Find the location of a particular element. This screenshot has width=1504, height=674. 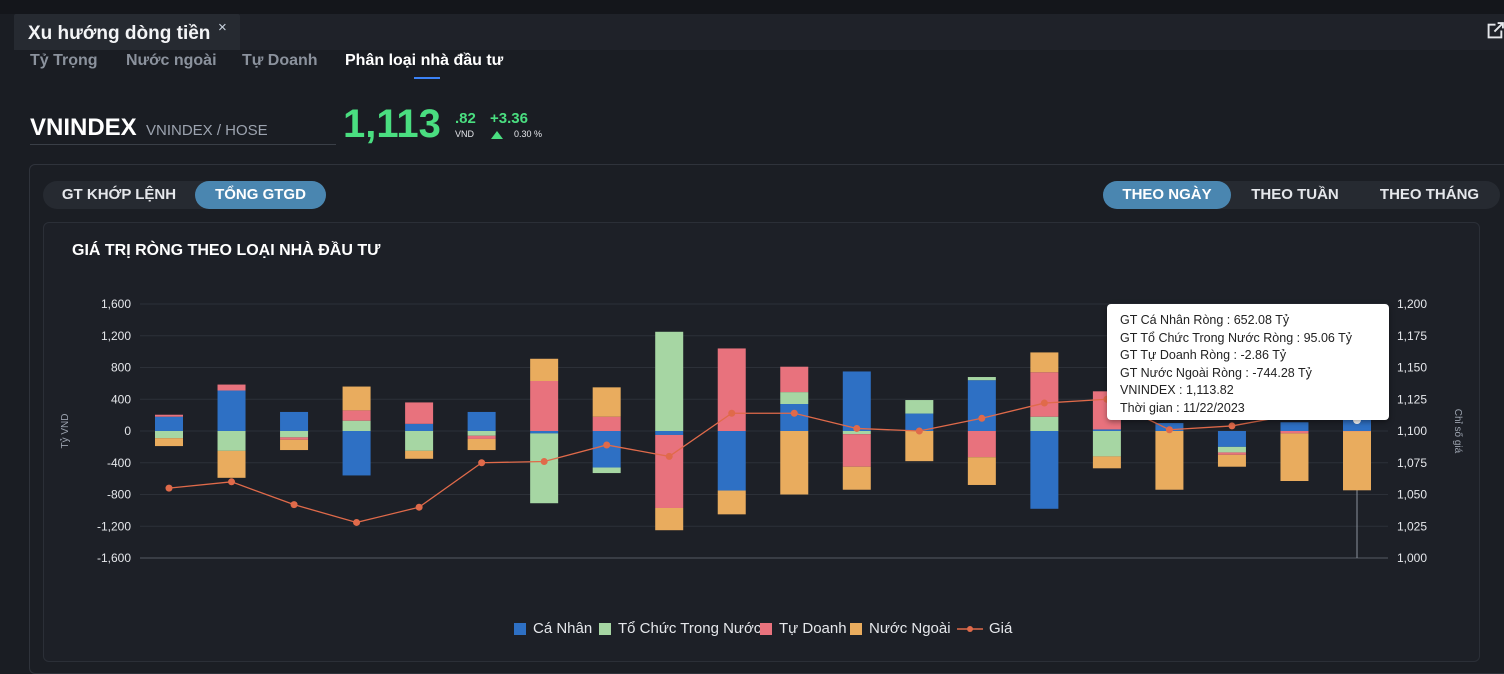

legend-label: Cá Nhân is located at coordinates (562, 628).